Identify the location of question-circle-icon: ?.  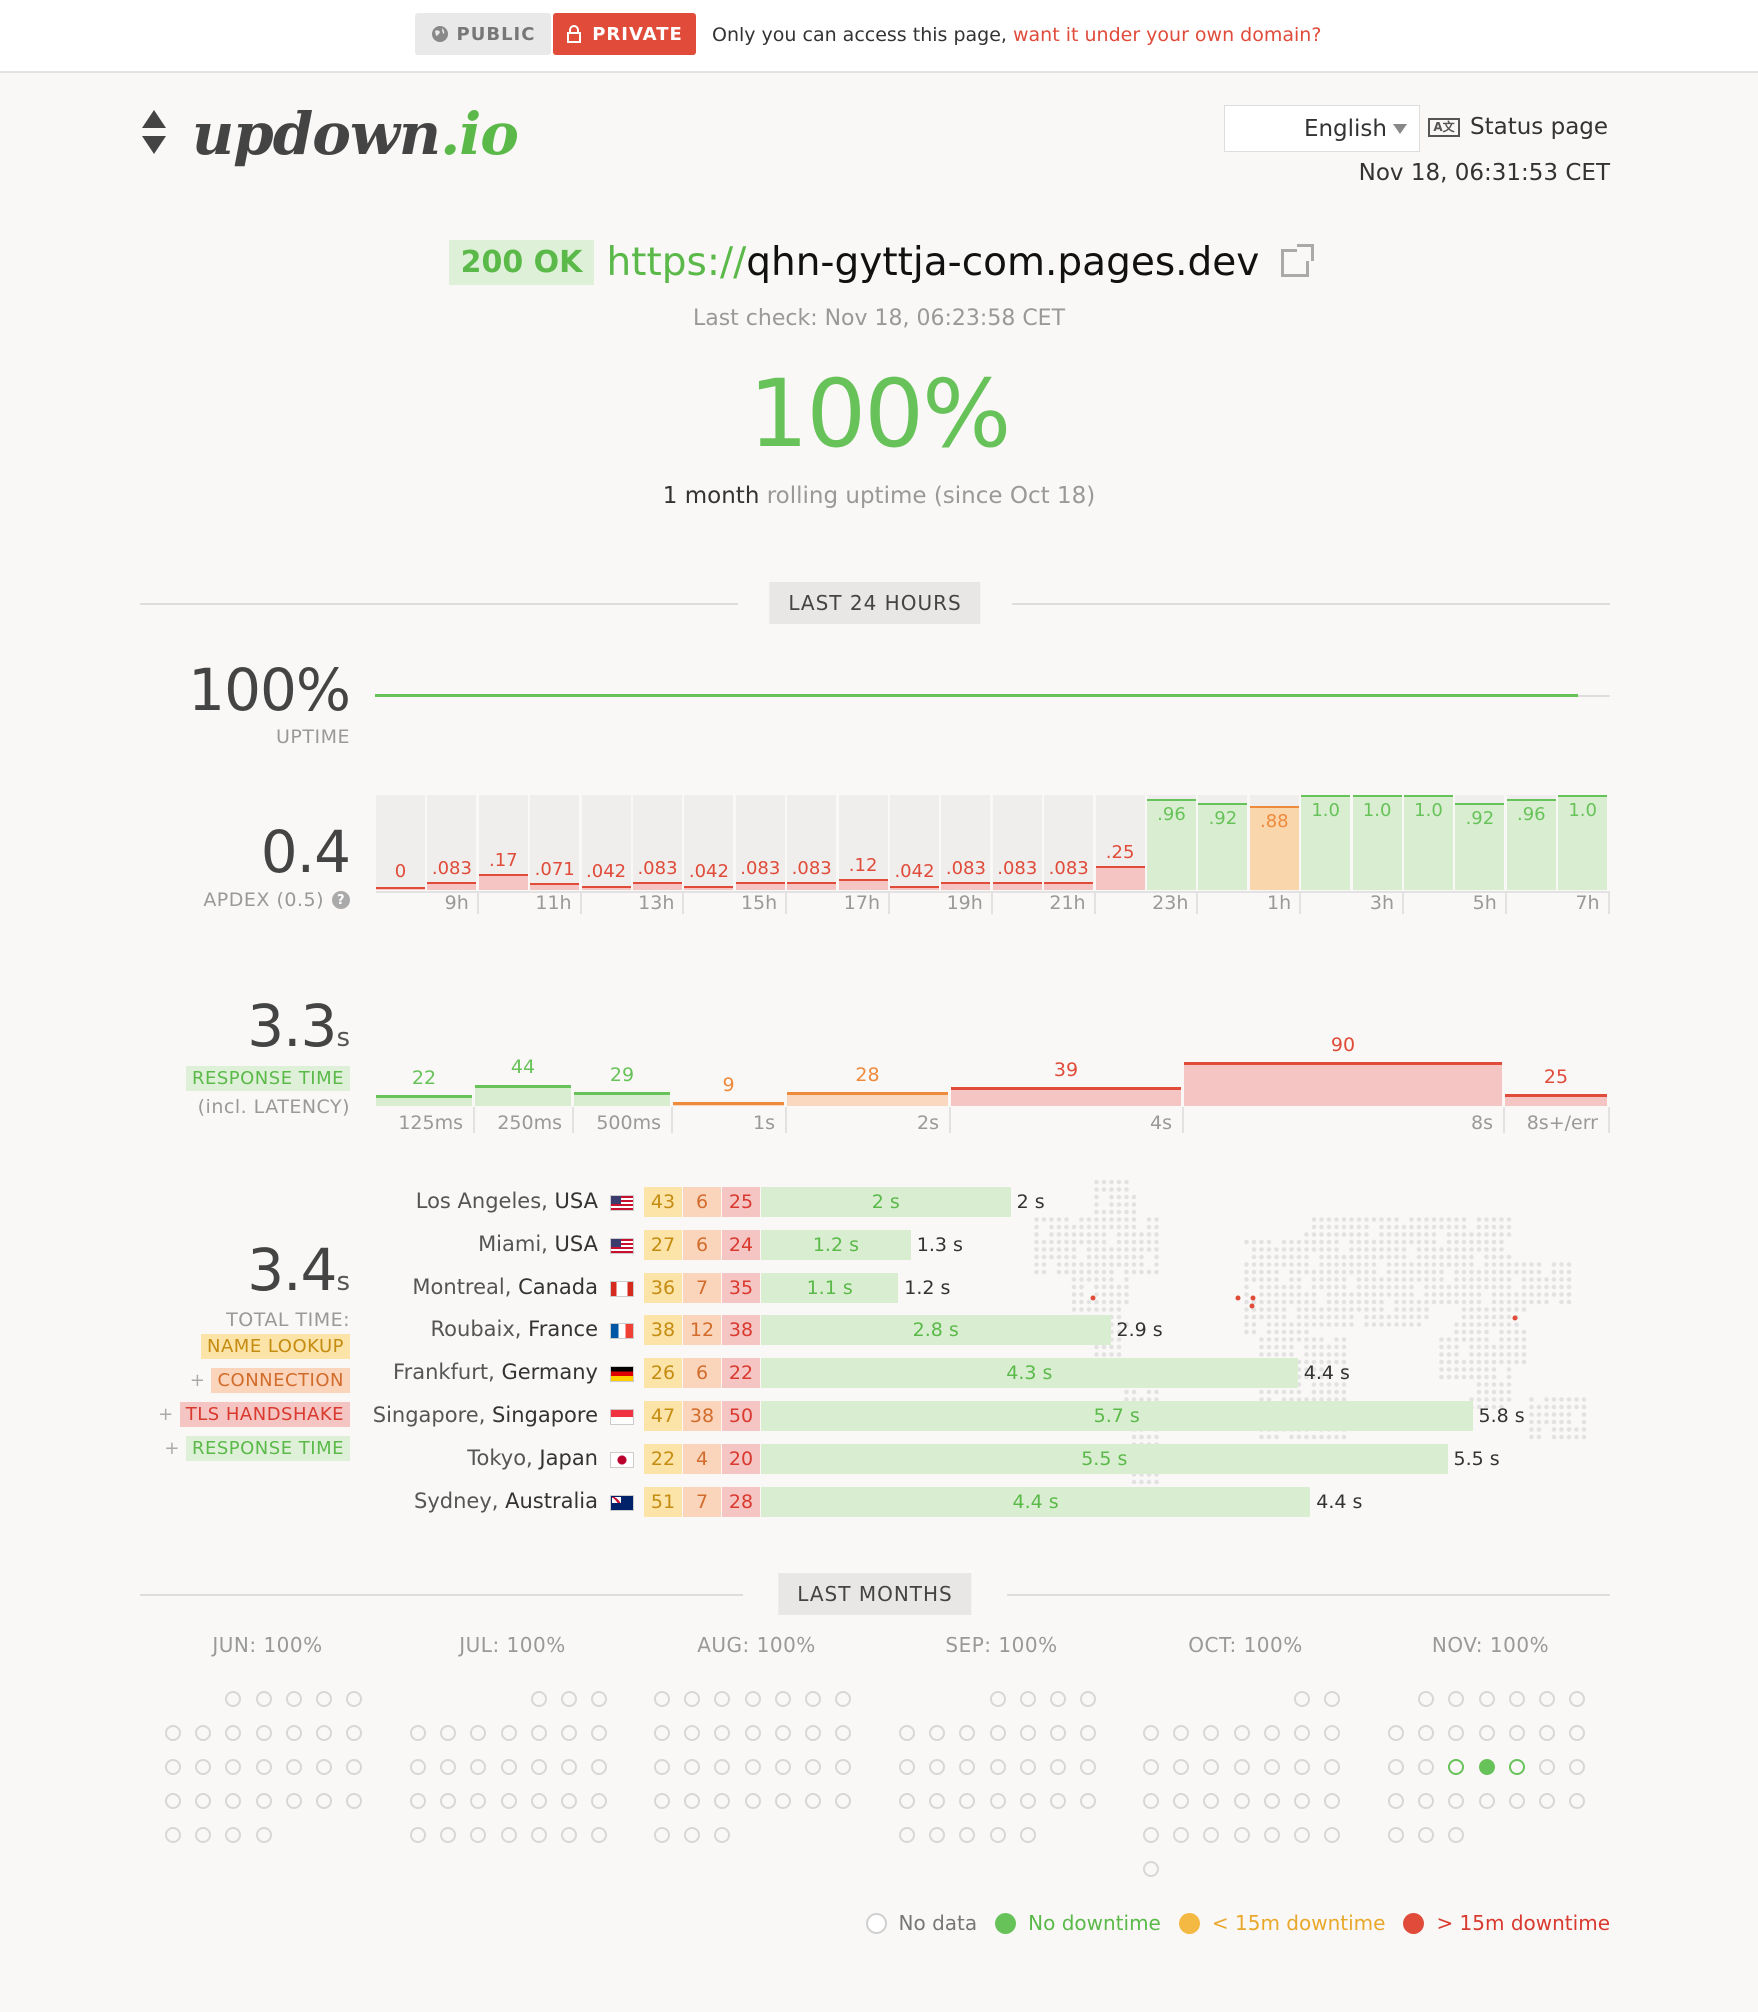
(341, 900).